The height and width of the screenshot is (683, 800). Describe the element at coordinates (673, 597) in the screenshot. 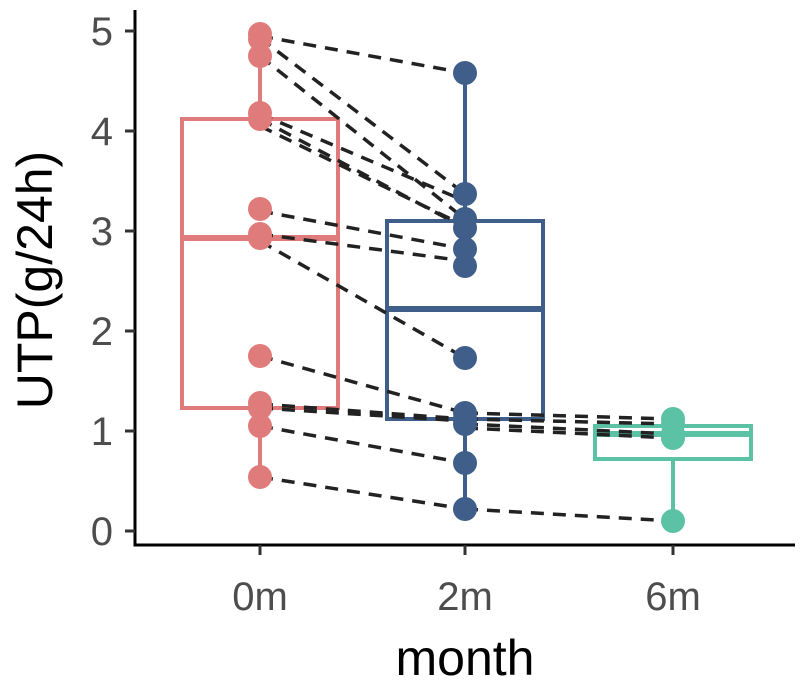

I see `x-tick-label-6m: 6m` at that location.